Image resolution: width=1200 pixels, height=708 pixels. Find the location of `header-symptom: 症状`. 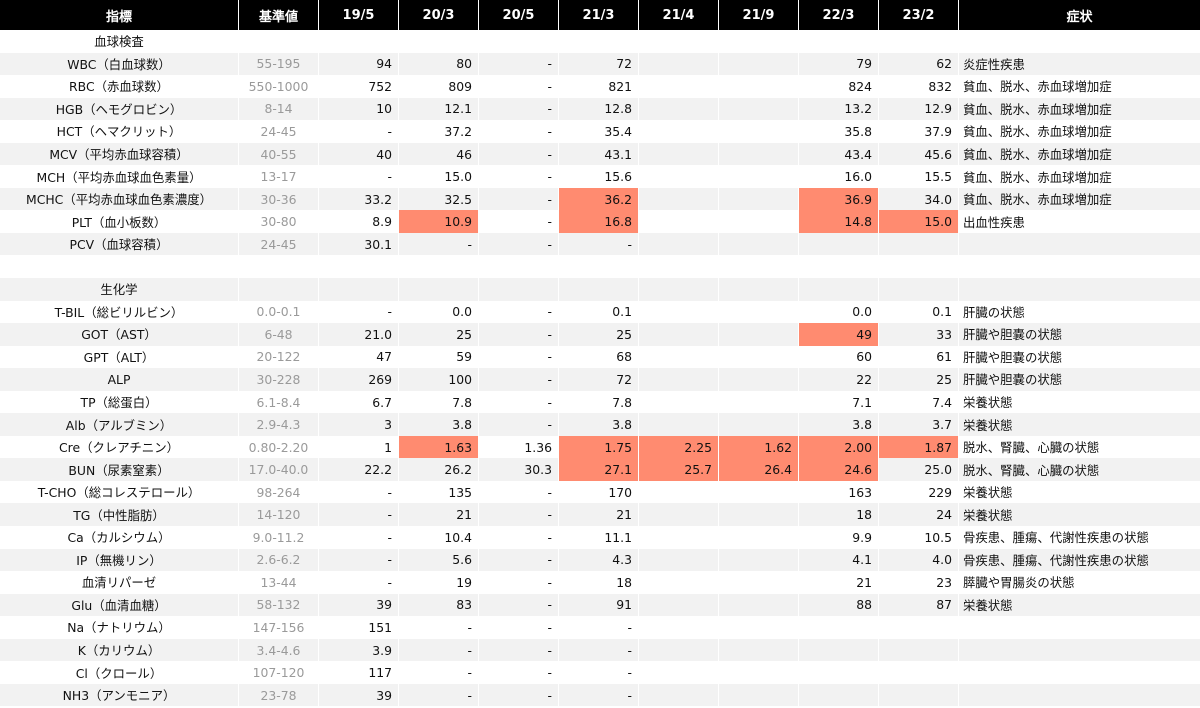

header-symptom: 症状 is located at coordinates (1079, 15).